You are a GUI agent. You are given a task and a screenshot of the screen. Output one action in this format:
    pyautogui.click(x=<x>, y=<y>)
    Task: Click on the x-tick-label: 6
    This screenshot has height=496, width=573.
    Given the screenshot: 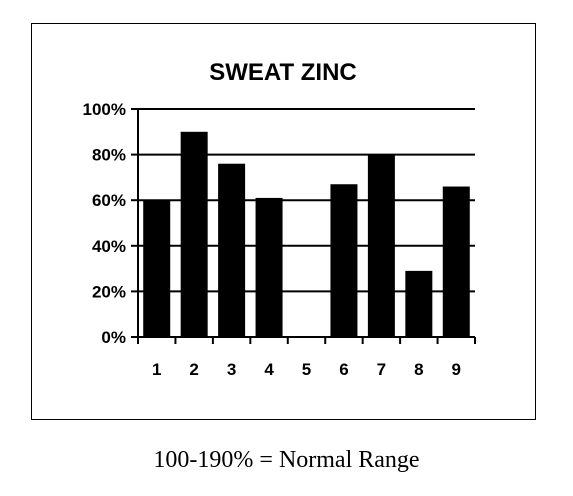 What is the action you would take?
    pyautogui.click(x=343, y=369)
    